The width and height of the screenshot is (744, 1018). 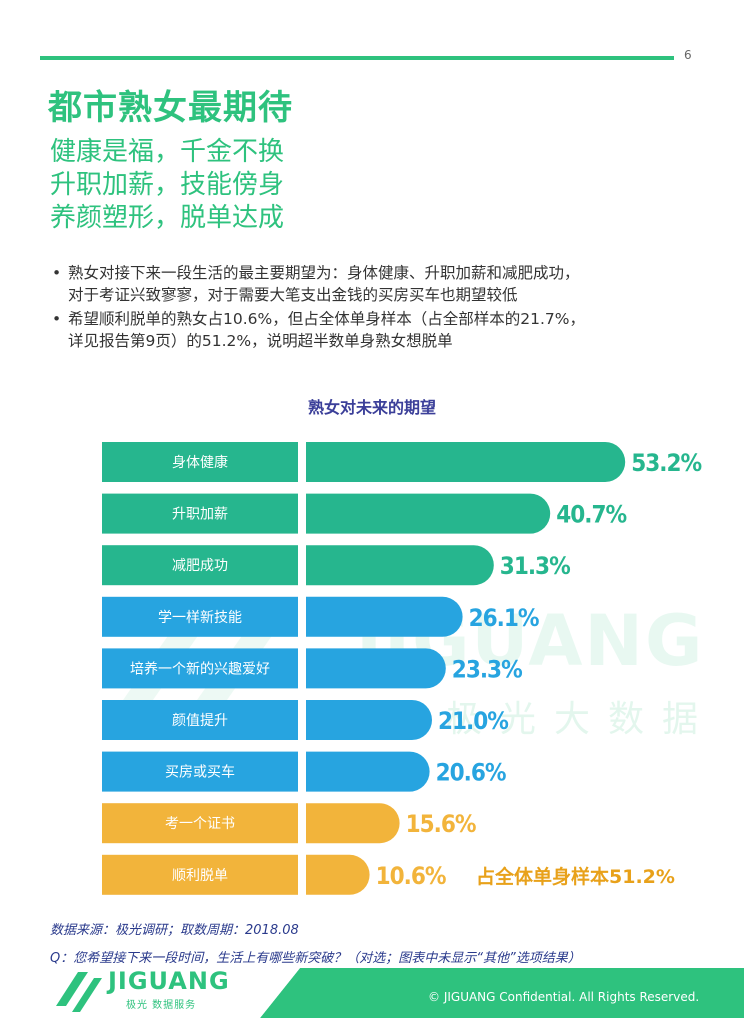 I want to click on bar-value-label: 26.1%, so click(x=504, y=618).